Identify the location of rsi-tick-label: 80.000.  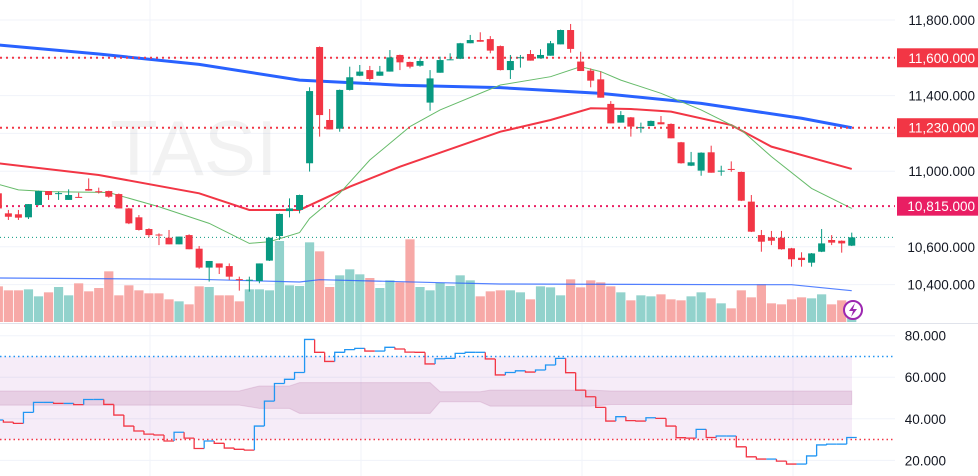
(925, 336).